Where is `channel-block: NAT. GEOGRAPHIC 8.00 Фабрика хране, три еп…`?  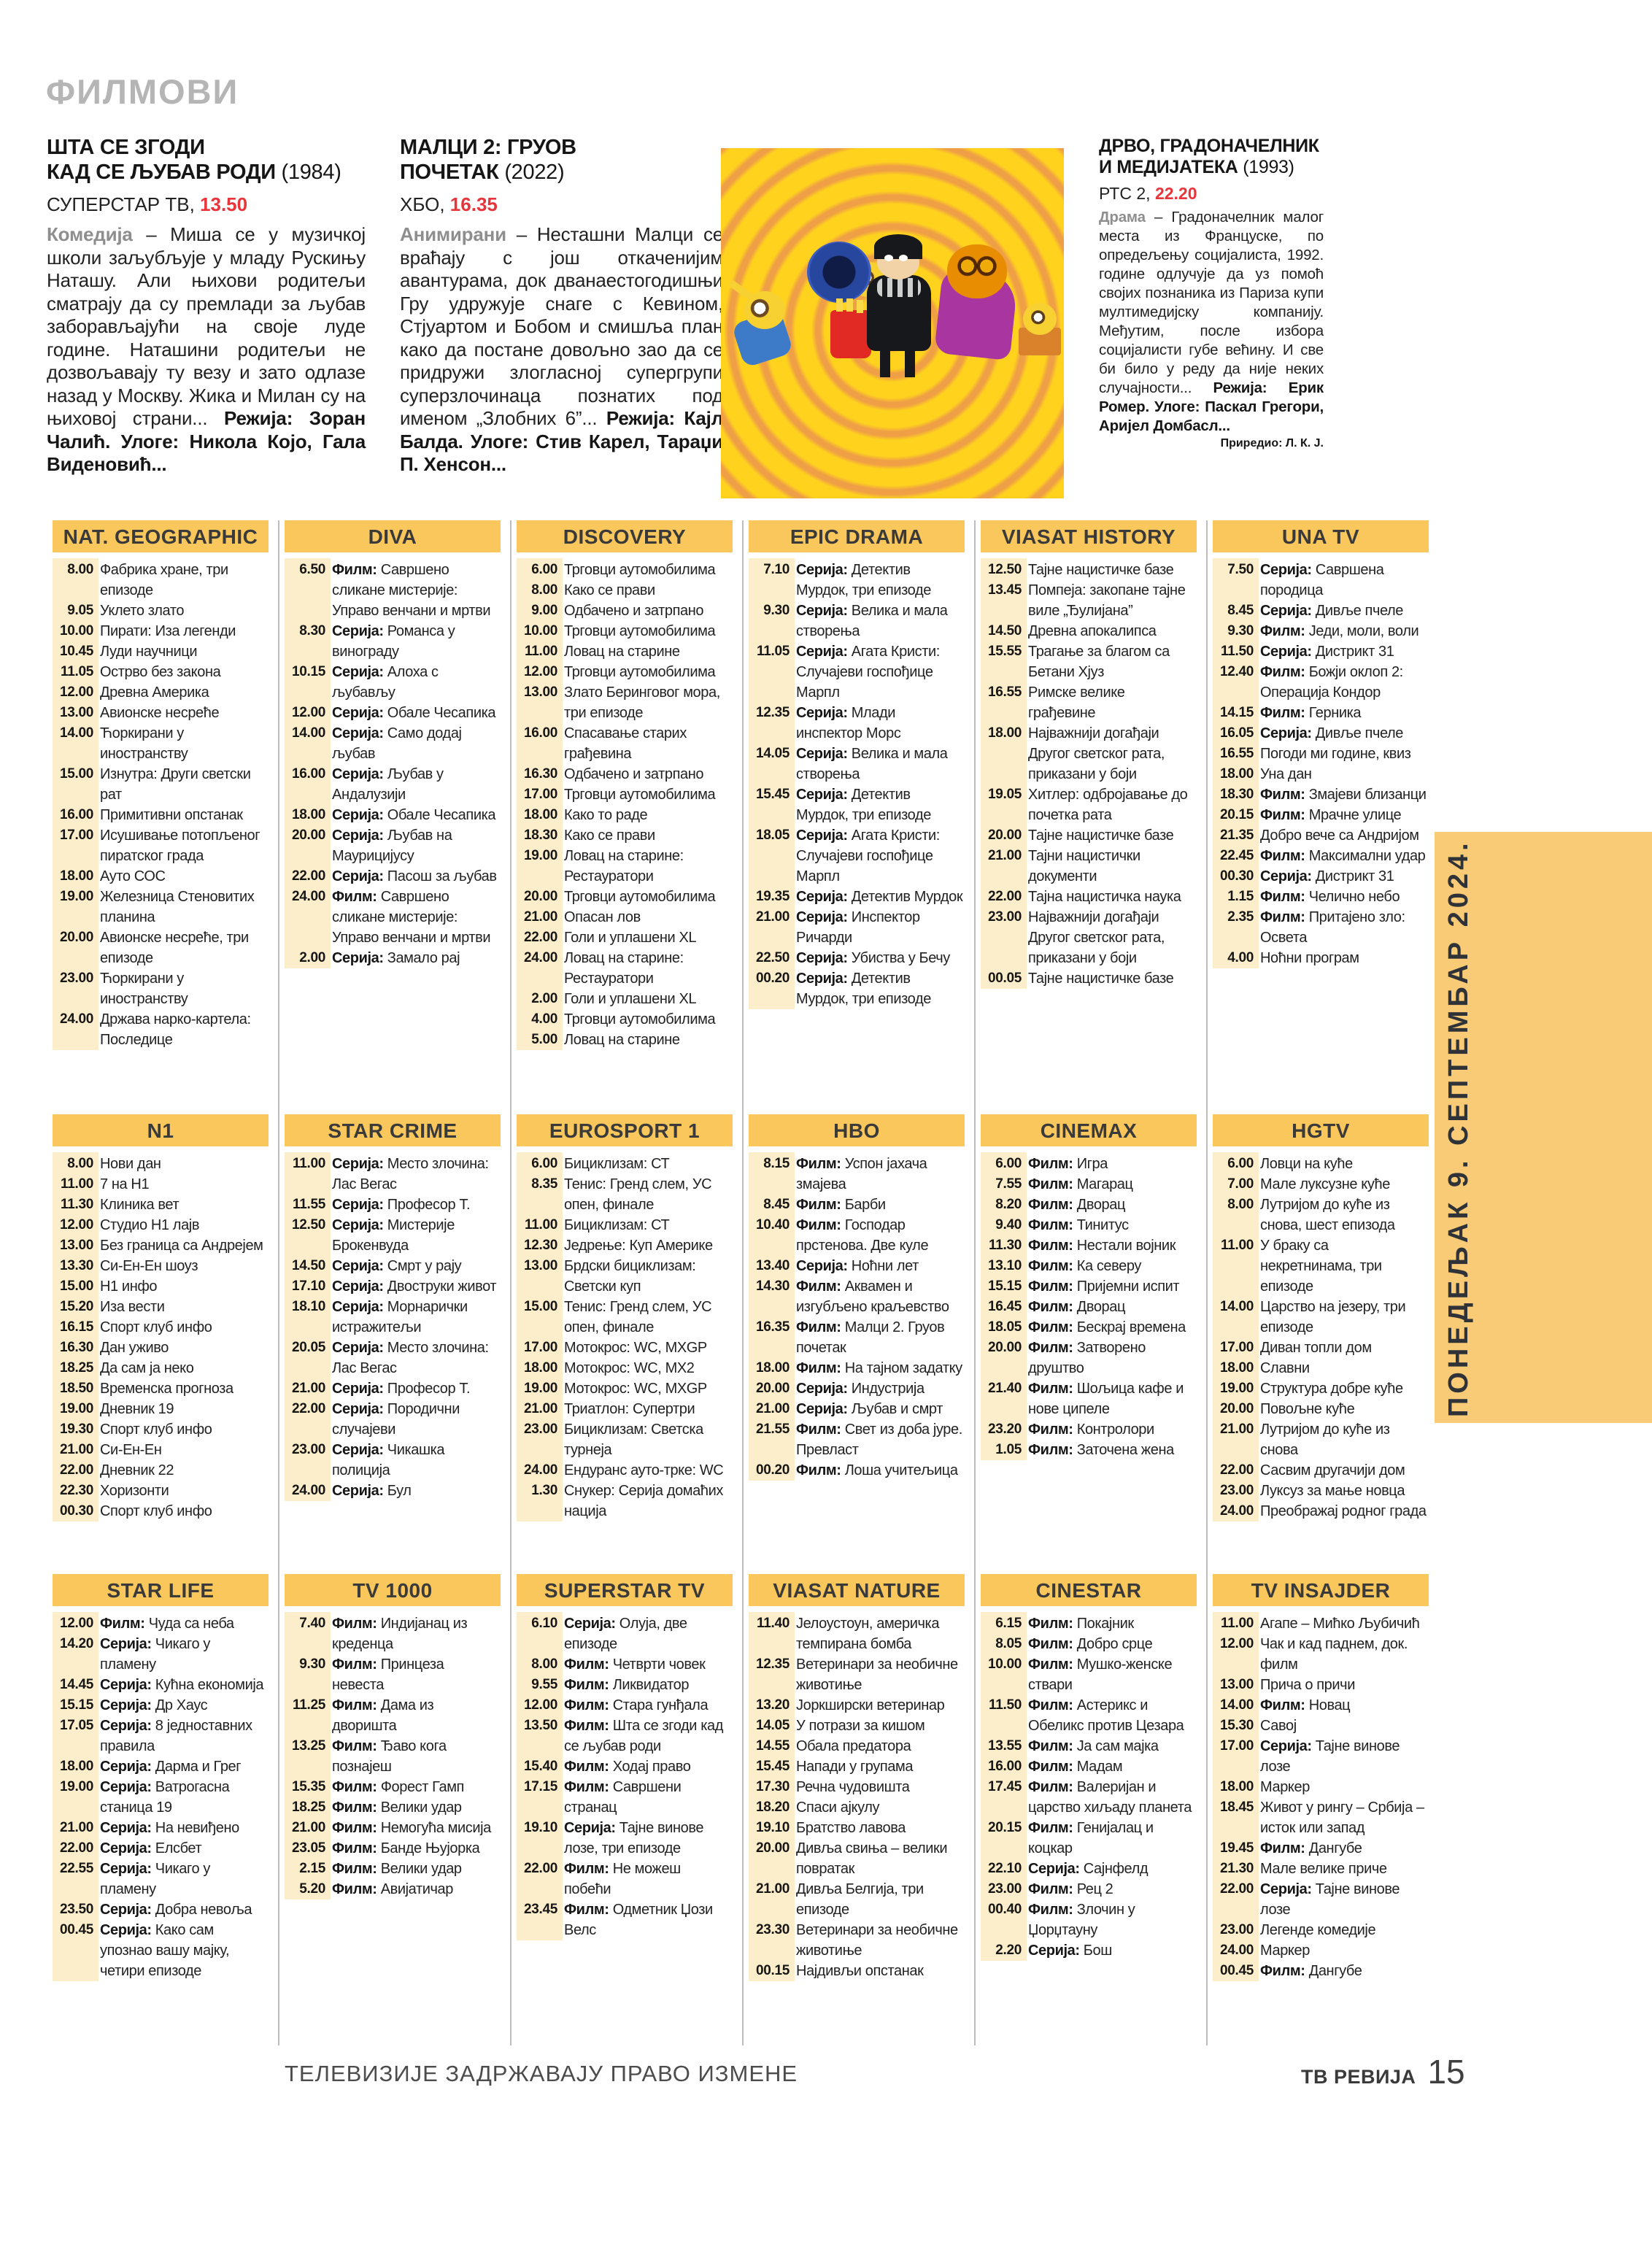
channel-block: NAT. GEOGRAPHIC 8.00 Фабрика хране, три еп… is located at coordinates (161, 814).